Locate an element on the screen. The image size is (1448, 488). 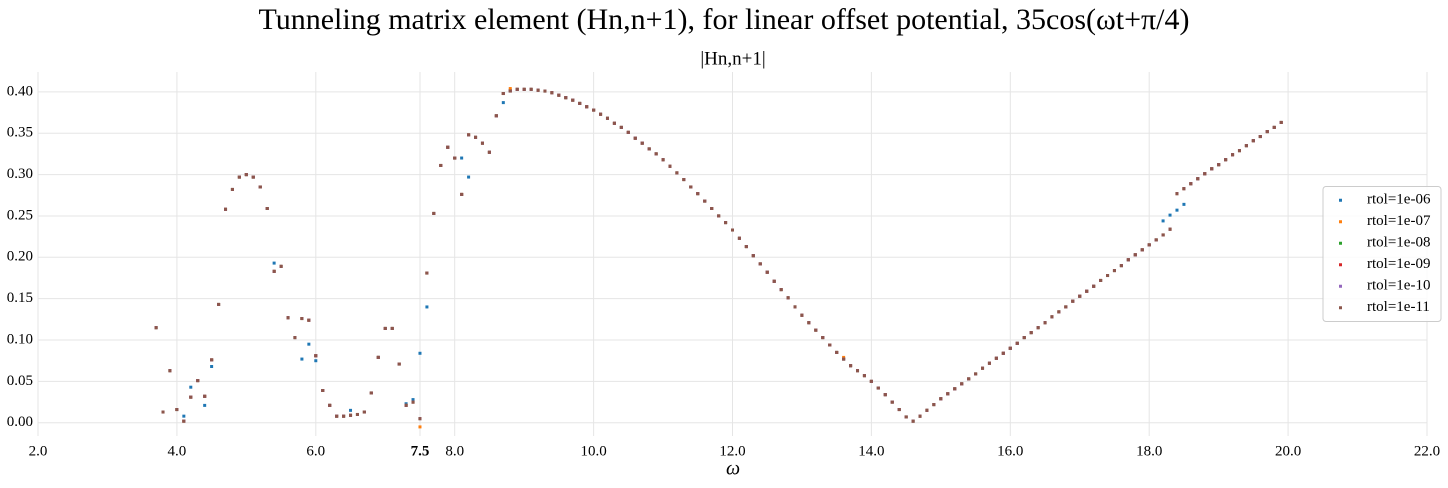
y-tick-label: 0.20 is located at coordinates (20, 257).